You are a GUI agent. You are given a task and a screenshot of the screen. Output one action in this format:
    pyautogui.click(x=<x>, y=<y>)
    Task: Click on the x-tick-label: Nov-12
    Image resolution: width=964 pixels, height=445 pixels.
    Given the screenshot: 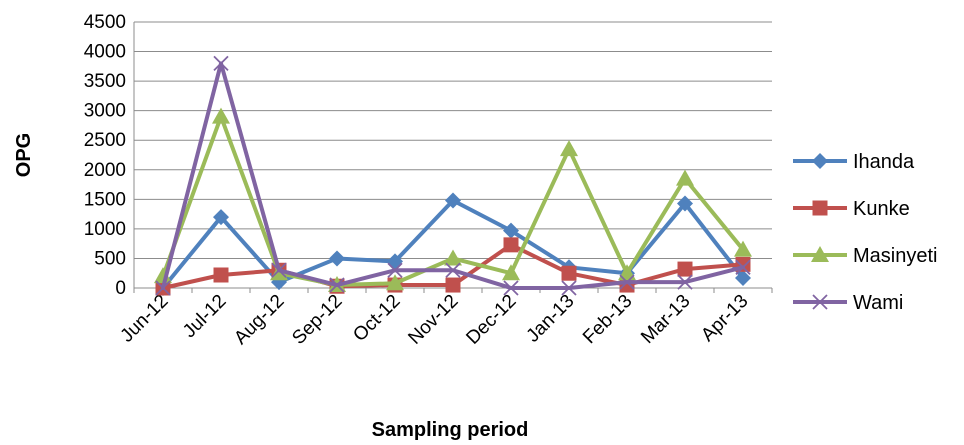 What is the action you would take?
    pyautogui.click(x=433, y=320)
    